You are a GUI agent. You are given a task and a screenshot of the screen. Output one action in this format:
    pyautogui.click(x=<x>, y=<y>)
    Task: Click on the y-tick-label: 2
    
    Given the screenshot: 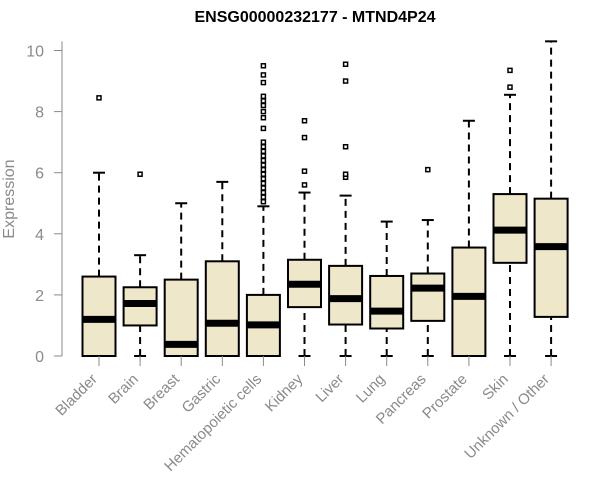 What is the action you would take?
    pyautogui.click(x=39, y=296)
    